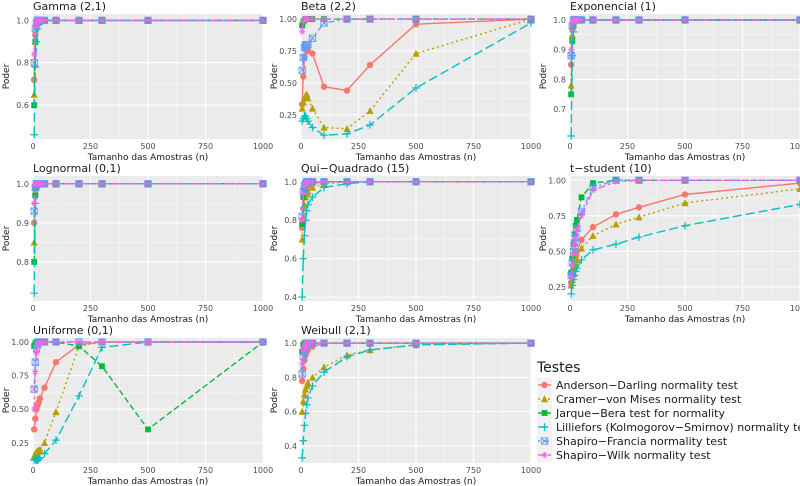 The image size is (800, 486). I want to click on x-tick-label: 500, so click(415, 308).